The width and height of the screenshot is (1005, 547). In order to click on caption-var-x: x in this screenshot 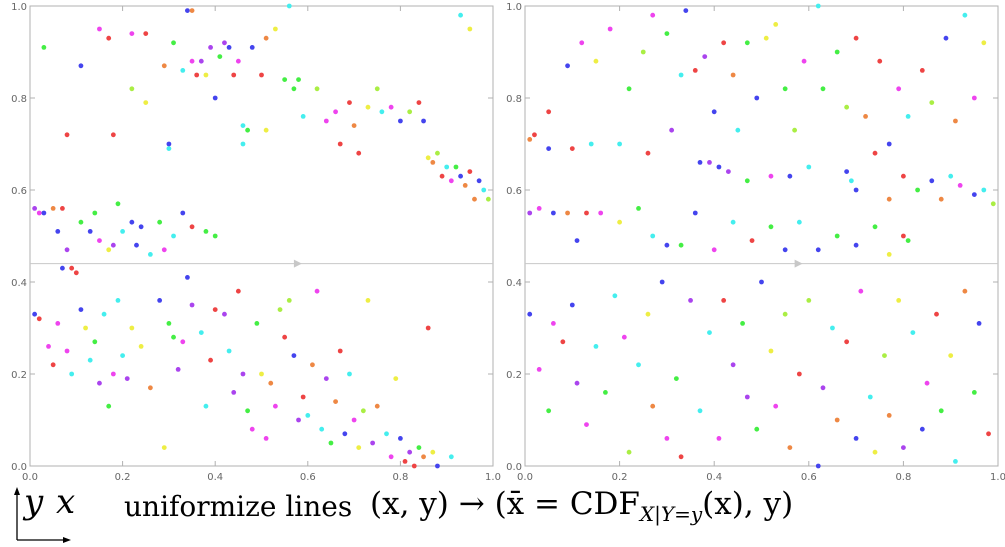, I will do `click(66, 502)`.